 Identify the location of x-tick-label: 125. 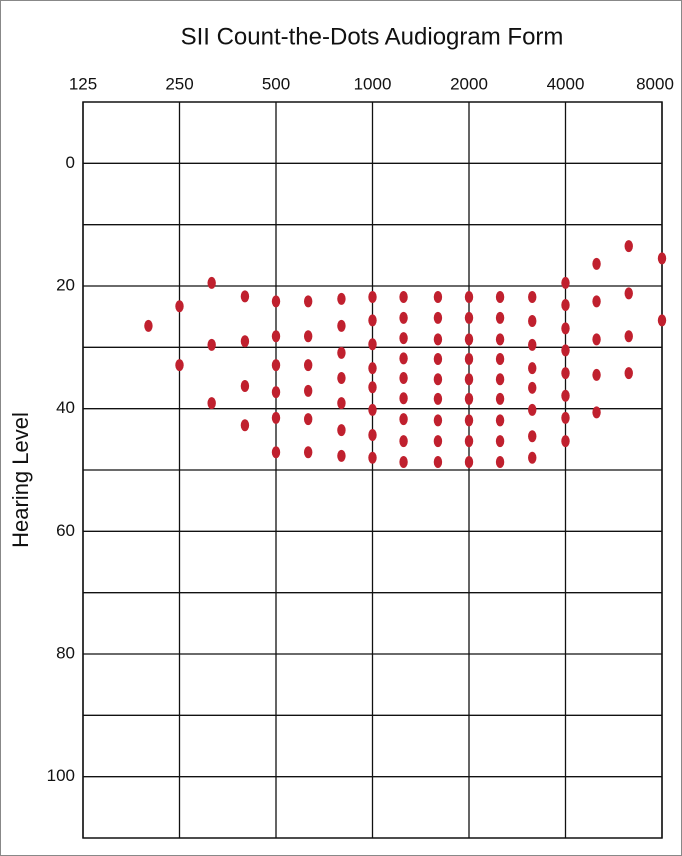
(83, 83).